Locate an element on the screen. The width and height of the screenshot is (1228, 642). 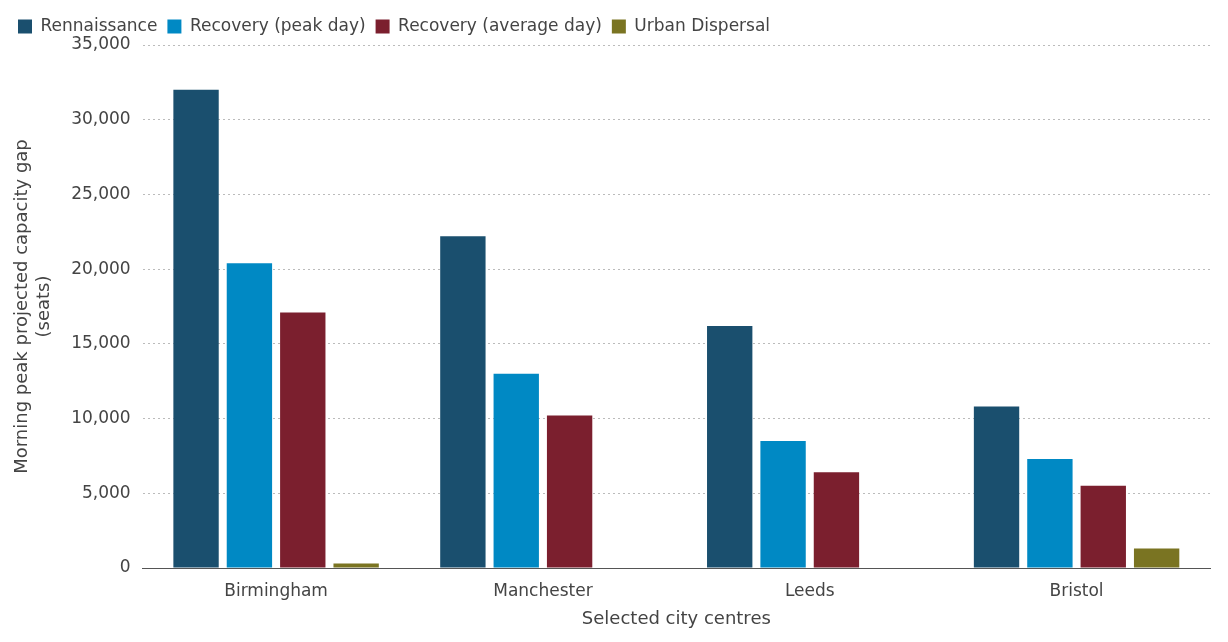
legend-label: Recovery (average day) is located at coordinates (500, 24).